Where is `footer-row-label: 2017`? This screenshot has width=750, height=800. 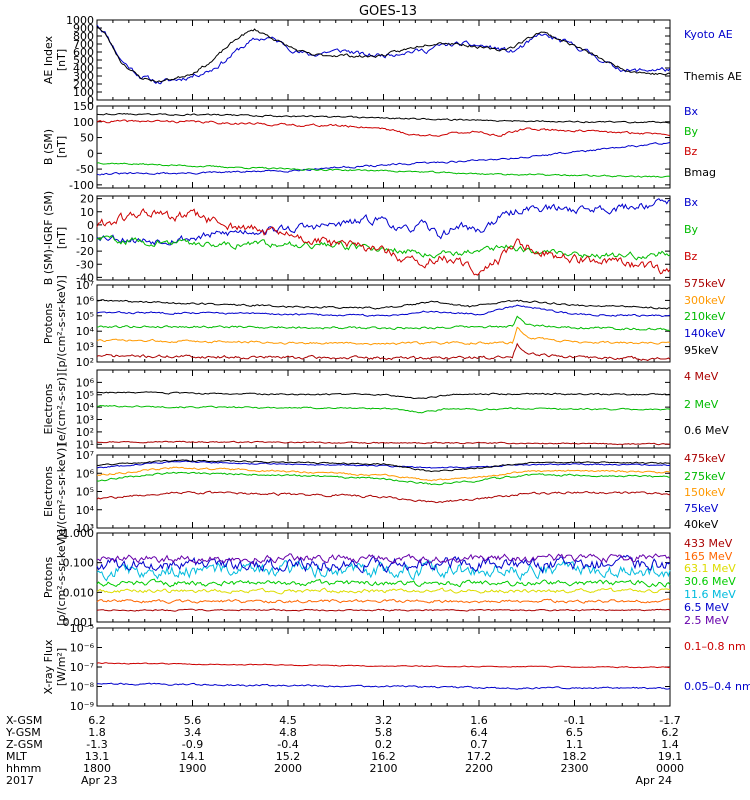
footer-row-label: 2017 is located at coordinates (20, 780).